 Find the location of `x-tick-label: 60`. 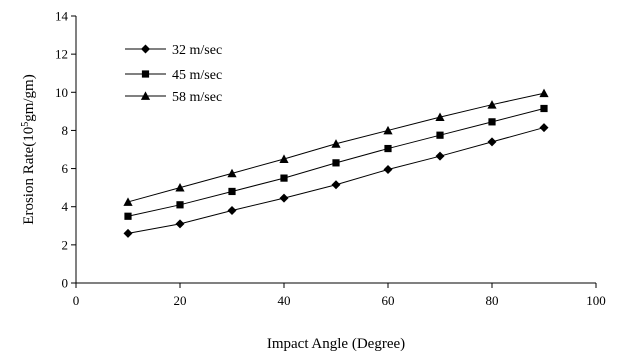

x-tick-label: 60 is located at coordinates (388, 300).